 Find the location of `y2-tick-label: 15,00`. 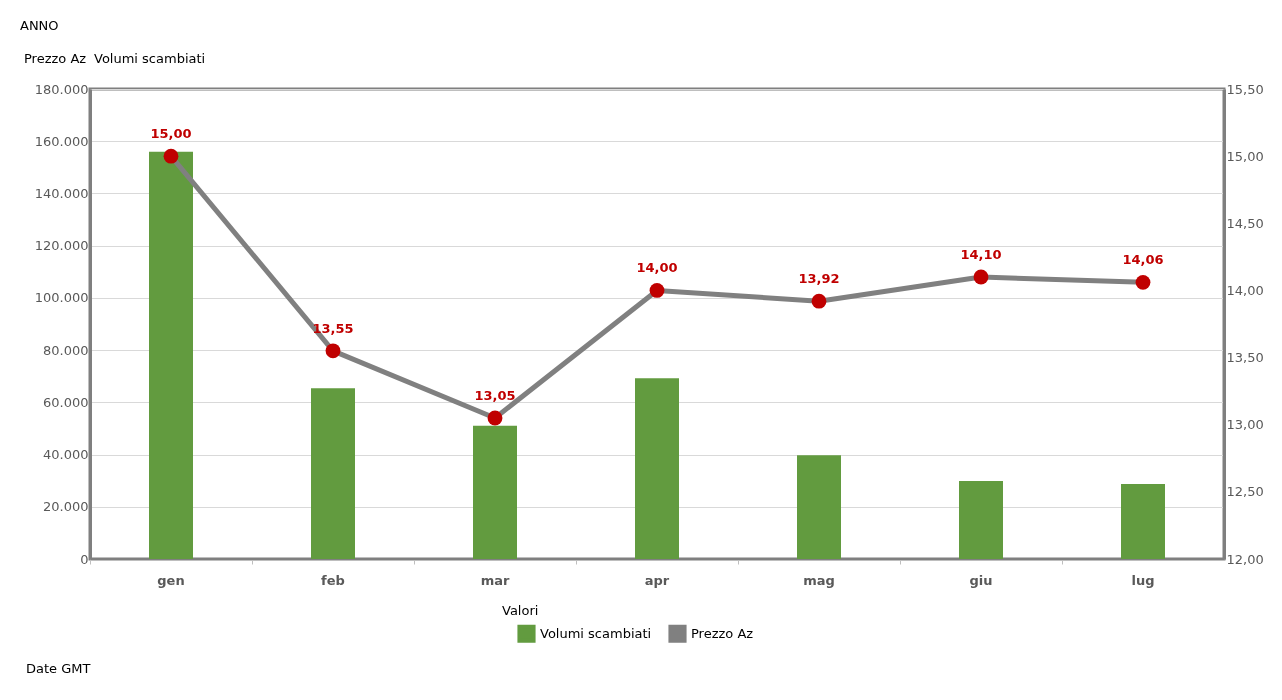

y2-tick-label: 15,00 is located at coordinates (1245, 156).